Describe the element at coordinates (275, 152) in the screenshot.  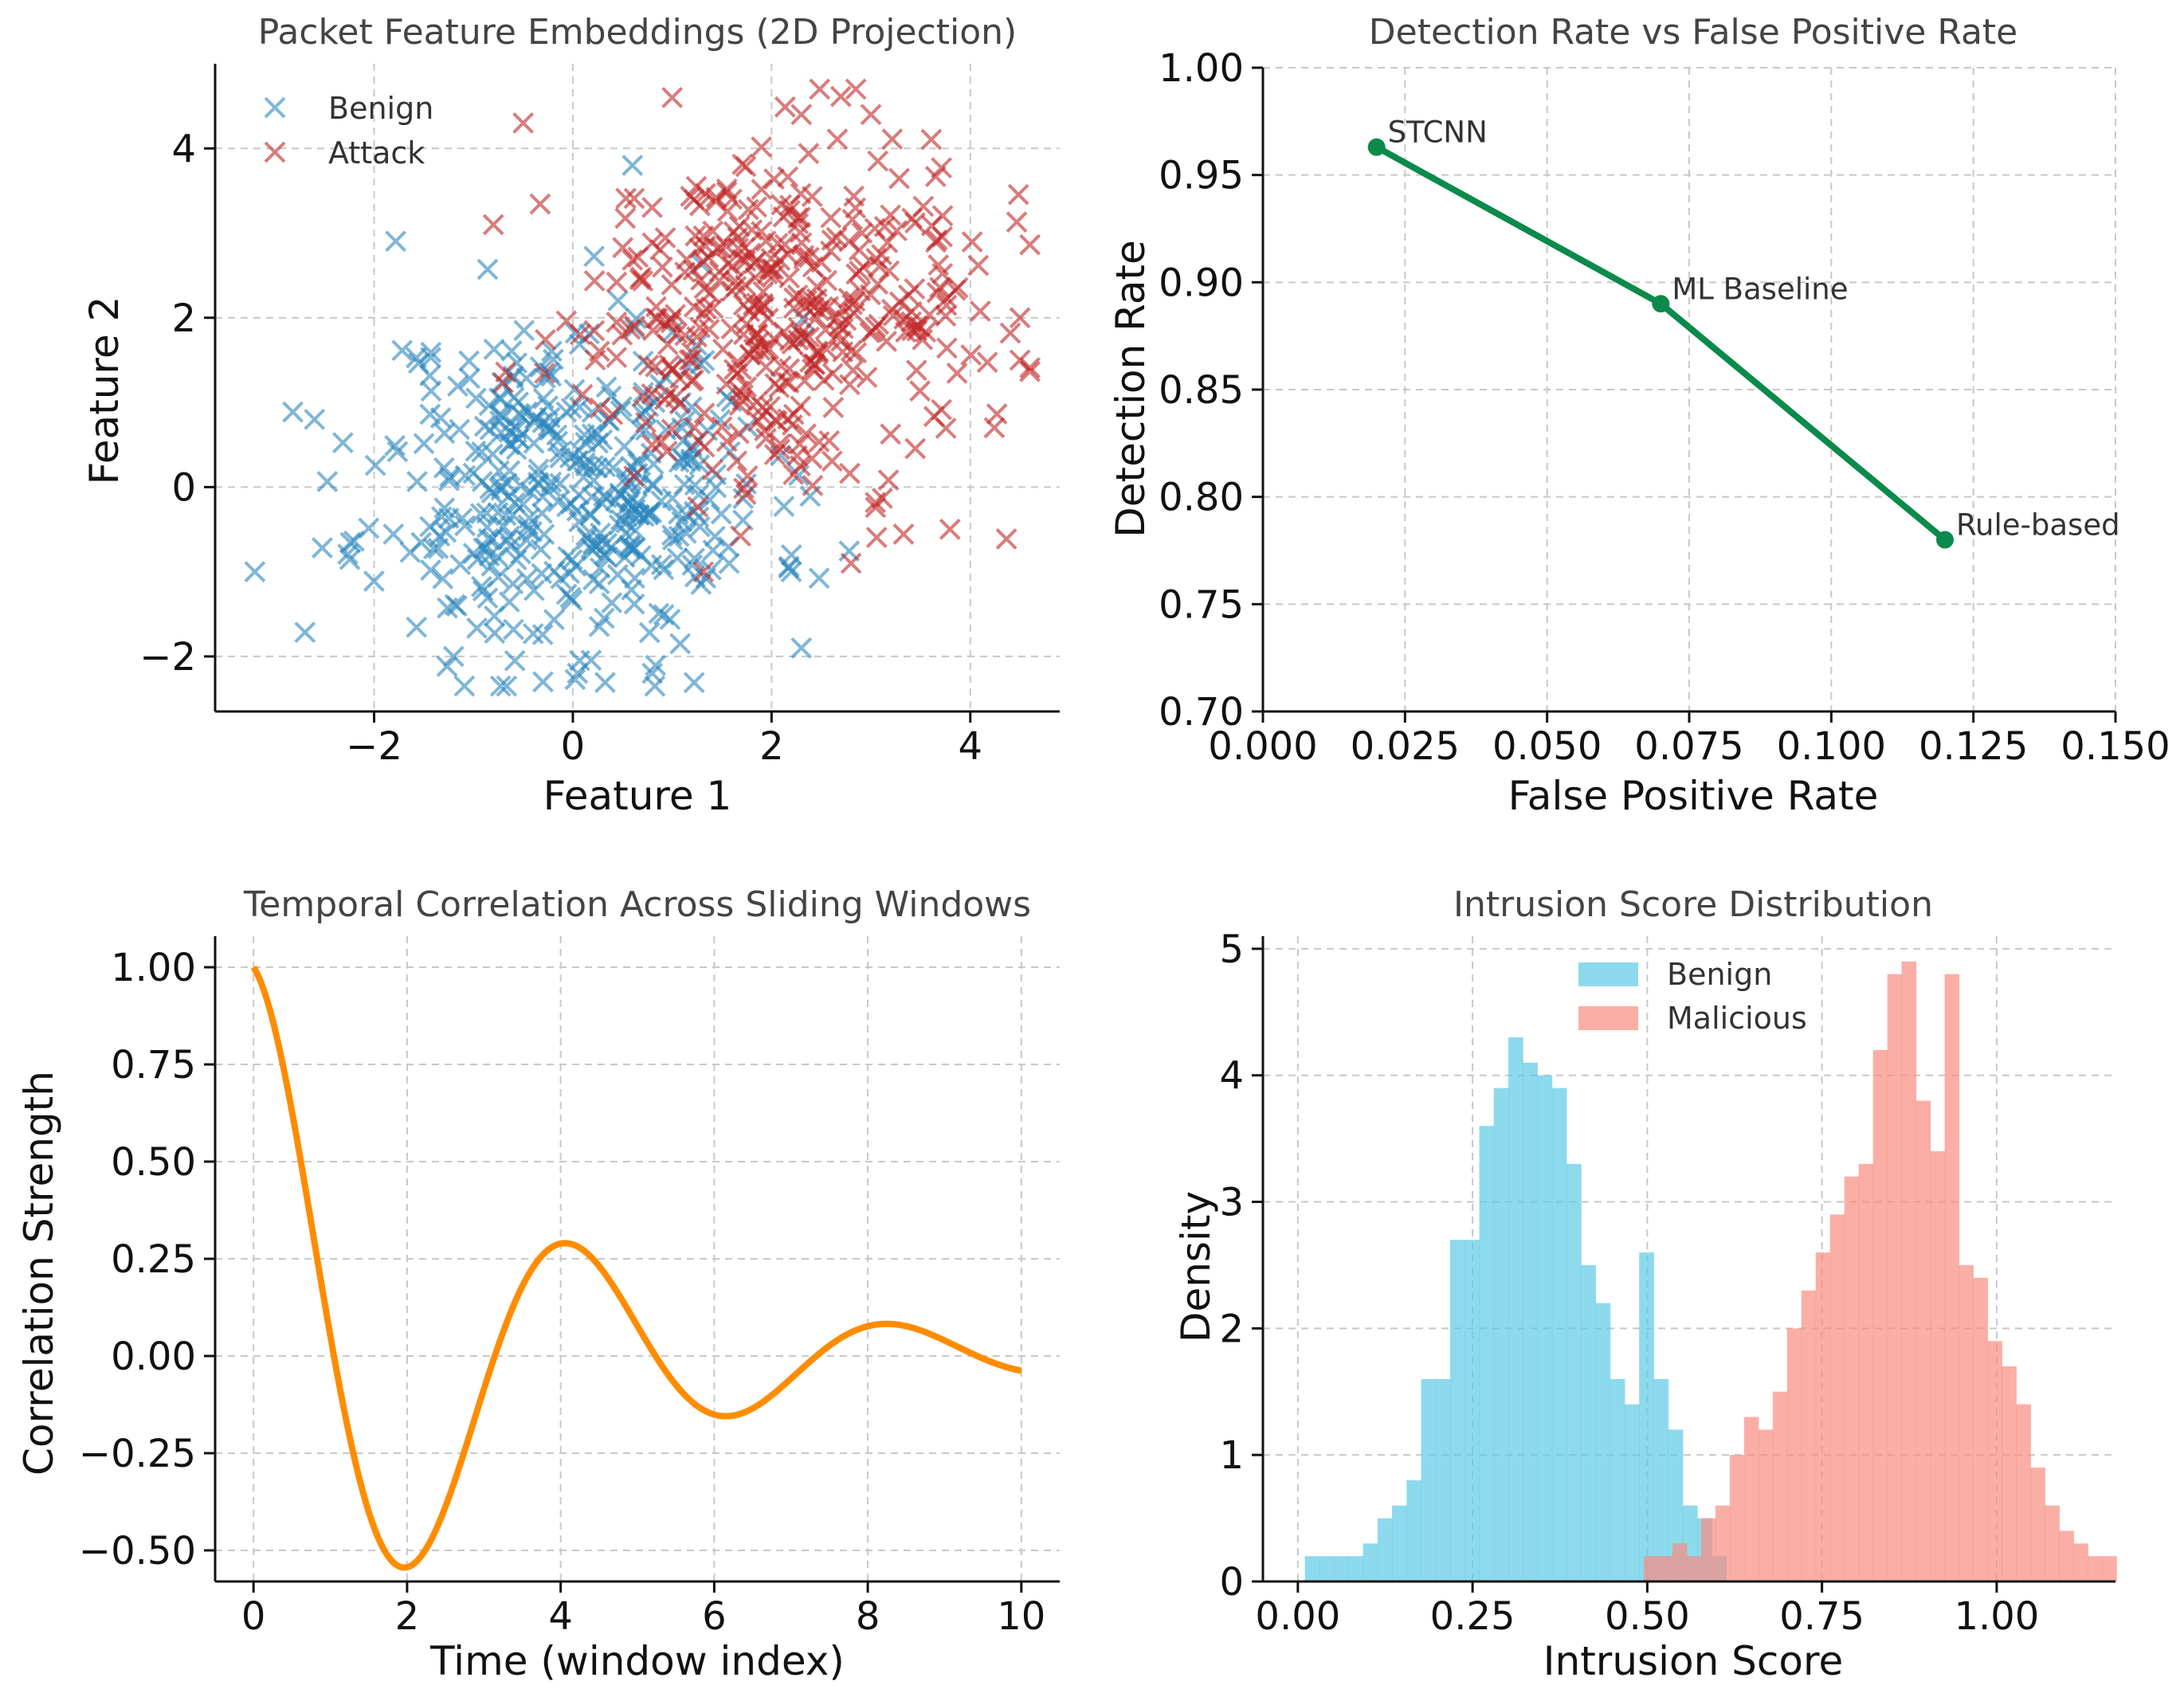
I see `legend-marker-attack` at that location.